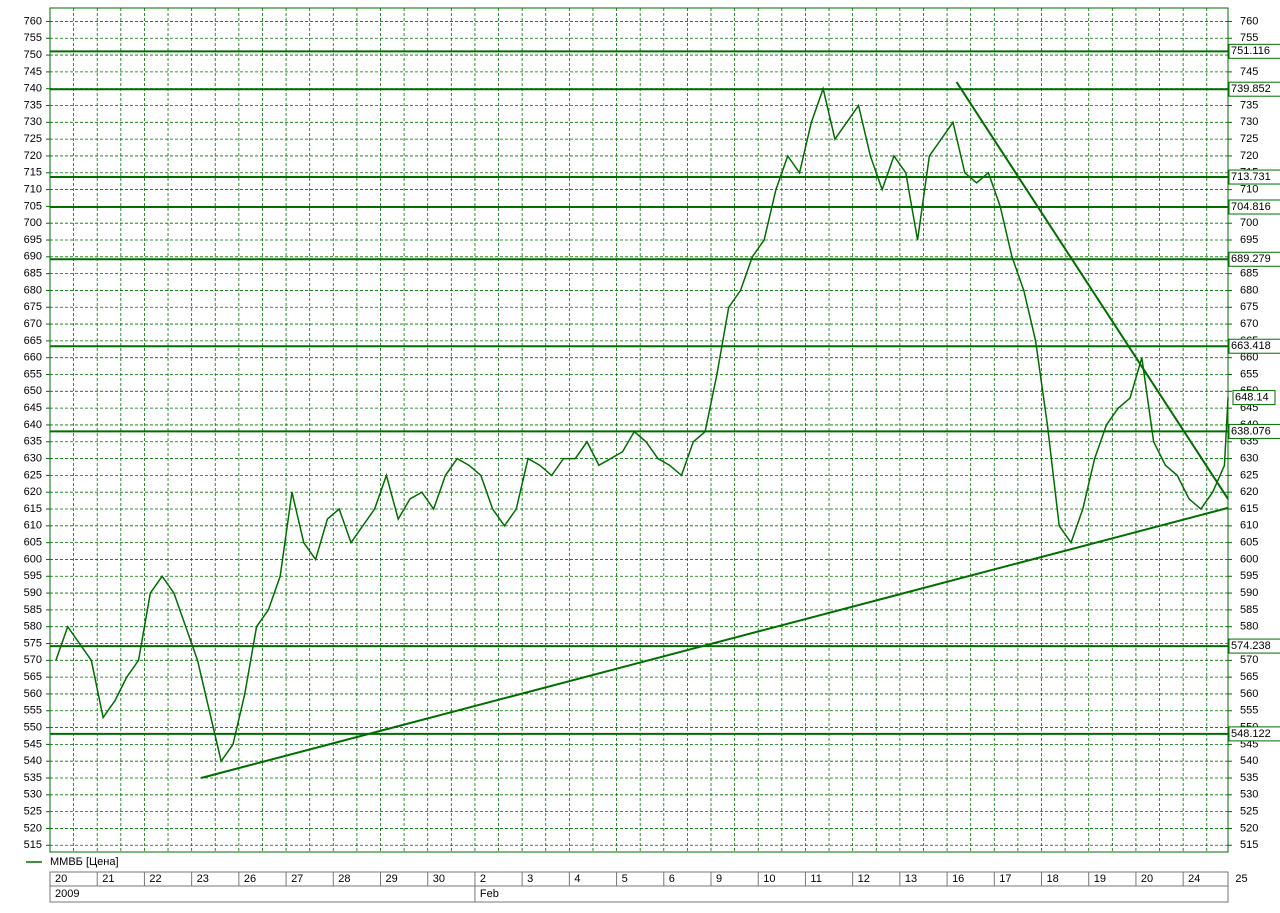 Image resolution: width=1280 pixels, height=913 pixels. Describe the element at coordinates (33, 442) in the screenshot. I see `y-tick-label: 635` at that location.